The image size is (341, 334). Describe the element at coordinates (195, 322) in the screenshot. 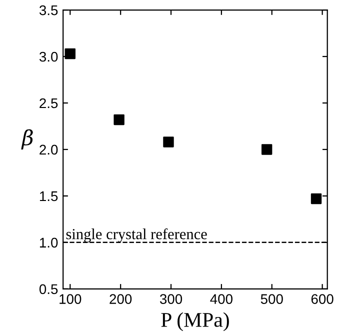

I see `x-axis-title: P (MPa)` at that location.